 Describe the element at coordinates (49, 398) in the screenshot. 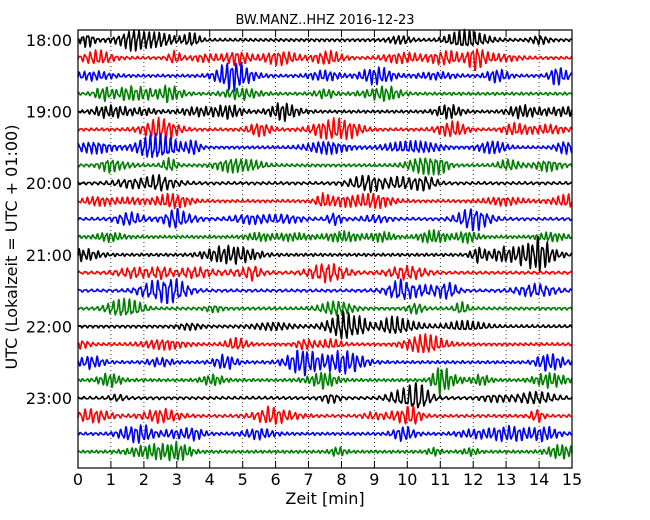

I see `y-tick-label: 23:00` at that location.